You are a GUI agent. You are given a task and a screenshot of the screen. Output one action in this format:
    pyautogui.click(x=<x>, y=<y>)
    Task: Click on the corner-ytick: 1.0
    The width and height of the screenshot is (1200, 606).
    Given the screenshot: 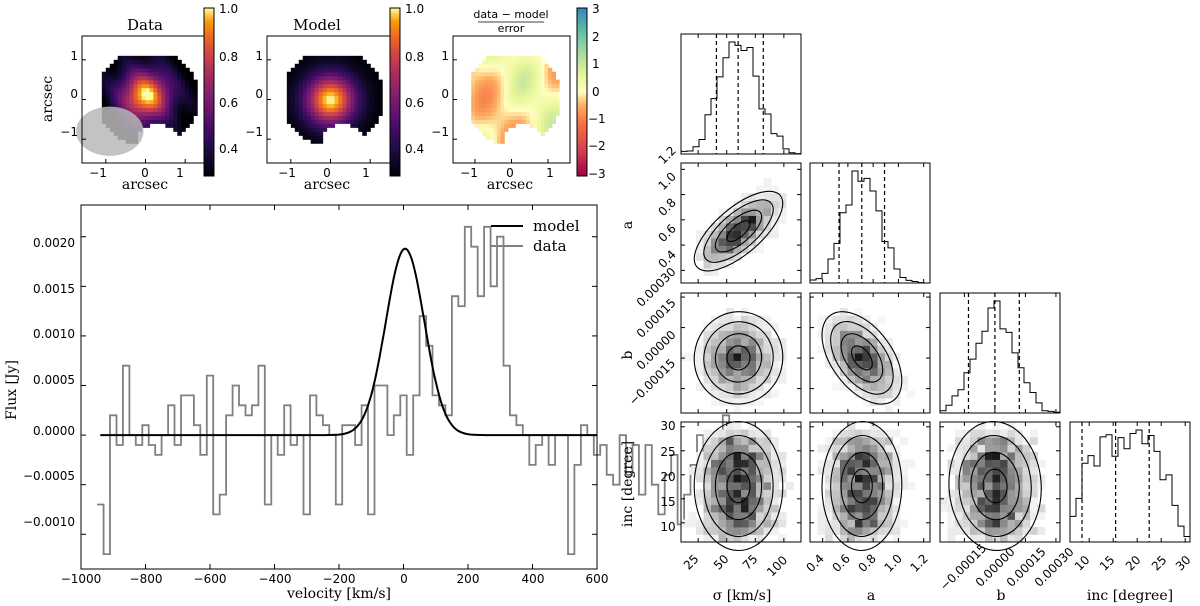 What is the action you would take?
    pyautogui.click(x=666, y=180)
    